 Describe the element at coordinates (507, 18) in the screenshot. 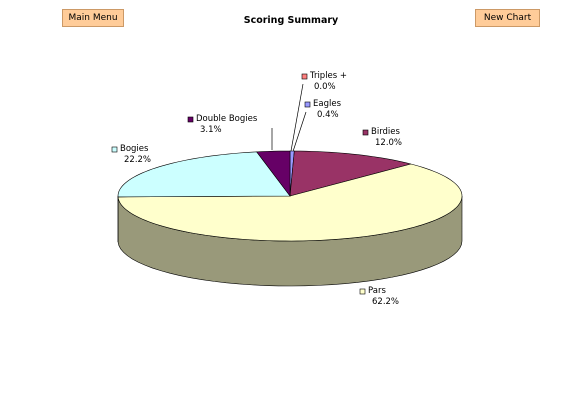

I see `new-chart-button: New Chart` at that location.